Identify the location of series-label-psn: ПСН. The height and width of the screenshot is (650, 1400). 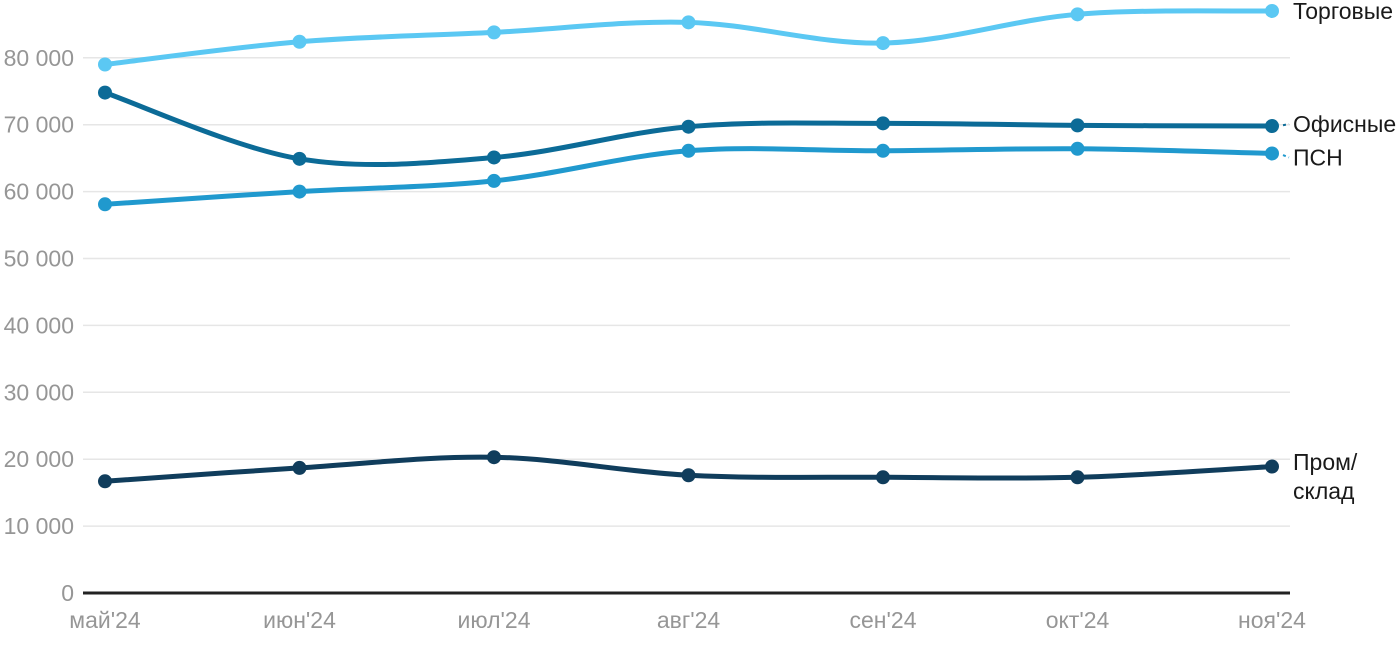
(1318, 157).